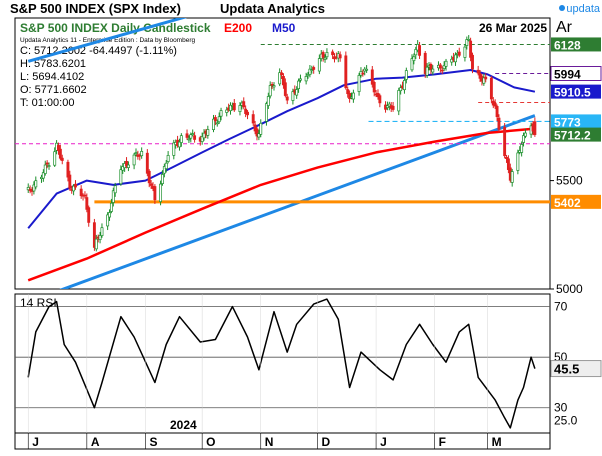 The image size is (602, 456). Describe the element at coordinates (572, 93) in the screenshot. I see `price-tag-5910-5: 5910.5` at that location.